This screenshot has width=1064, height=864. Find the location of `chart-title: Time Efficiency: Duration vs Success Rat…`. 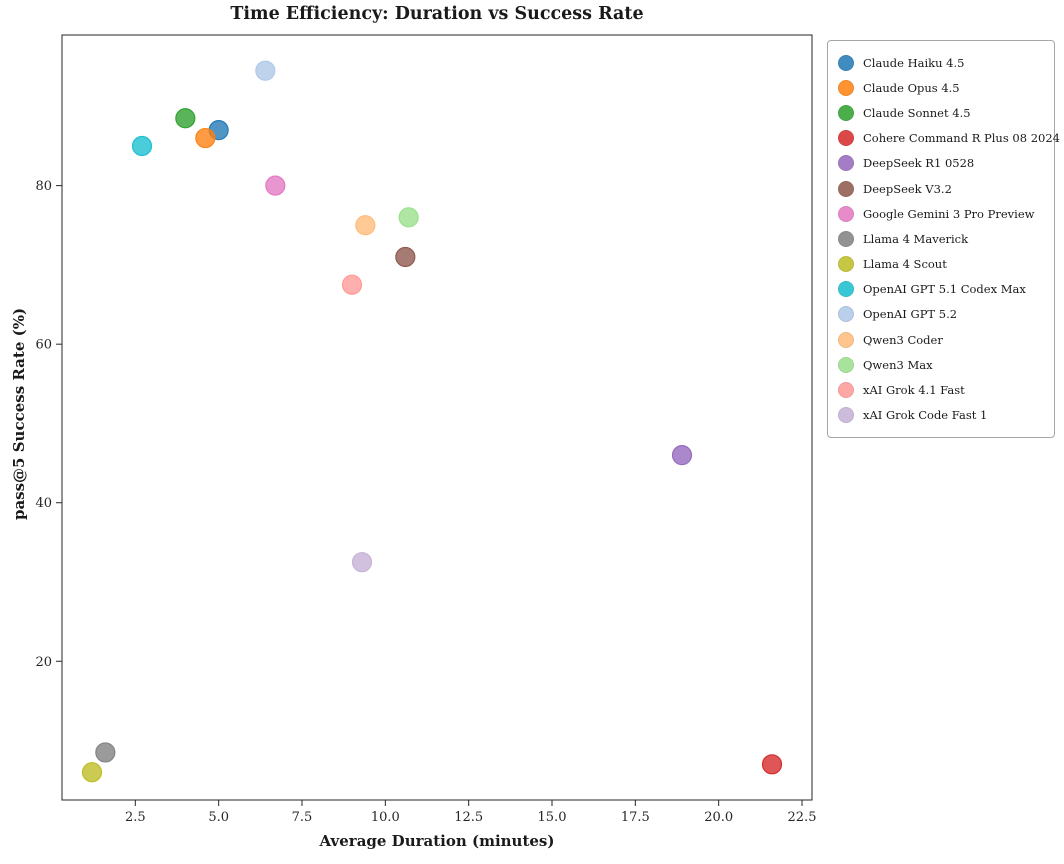

chart-title: Time Efficiency: Duration vs Success Rat… is located at coordinates (437, 14).